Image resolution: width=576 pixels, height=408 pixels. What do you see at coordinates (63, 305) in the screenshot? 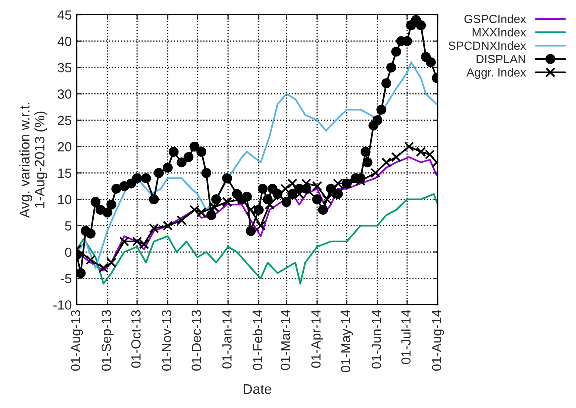
I see `y-tick-label: -10` at bounding box center [63, 305].